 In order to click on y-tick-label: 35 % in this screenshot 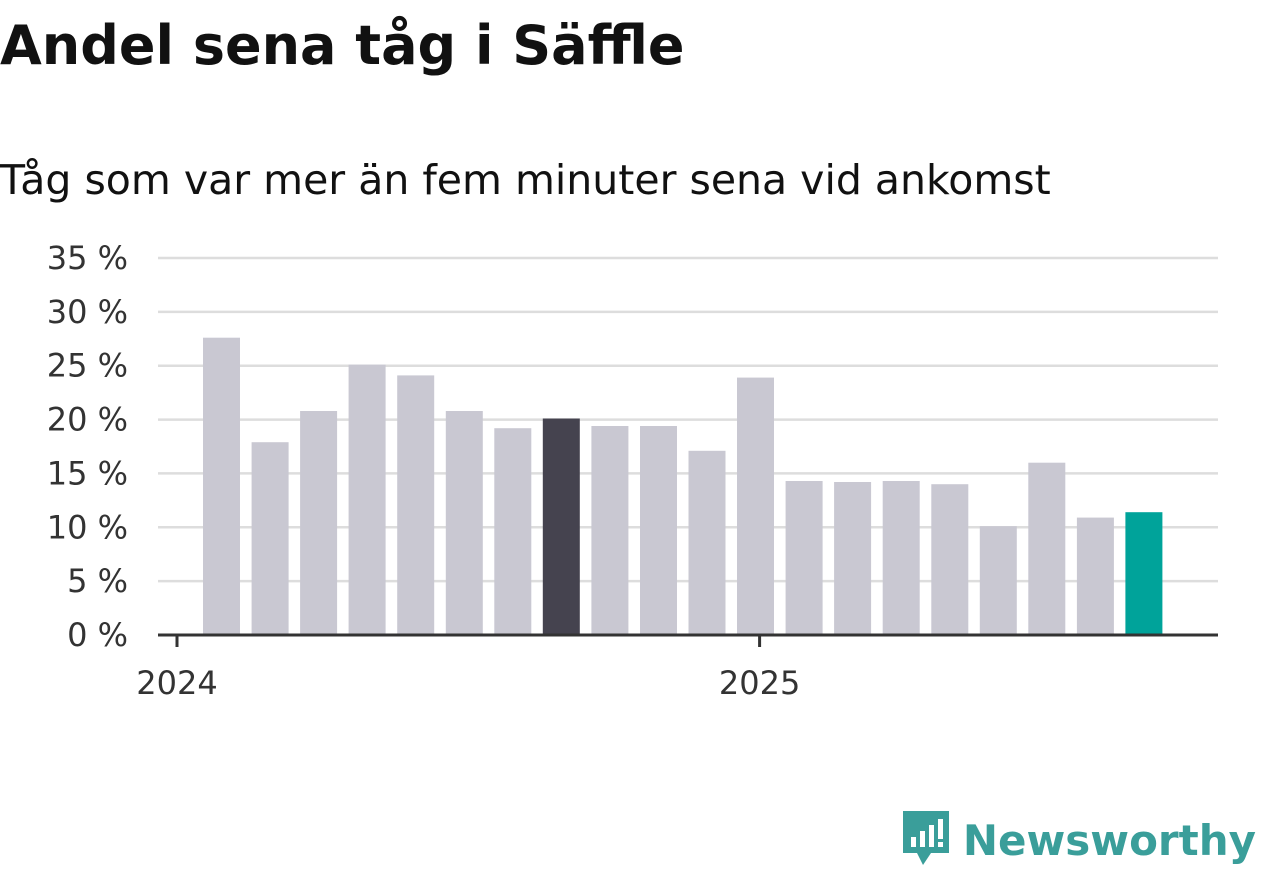, I will do `click(87, 258)`.